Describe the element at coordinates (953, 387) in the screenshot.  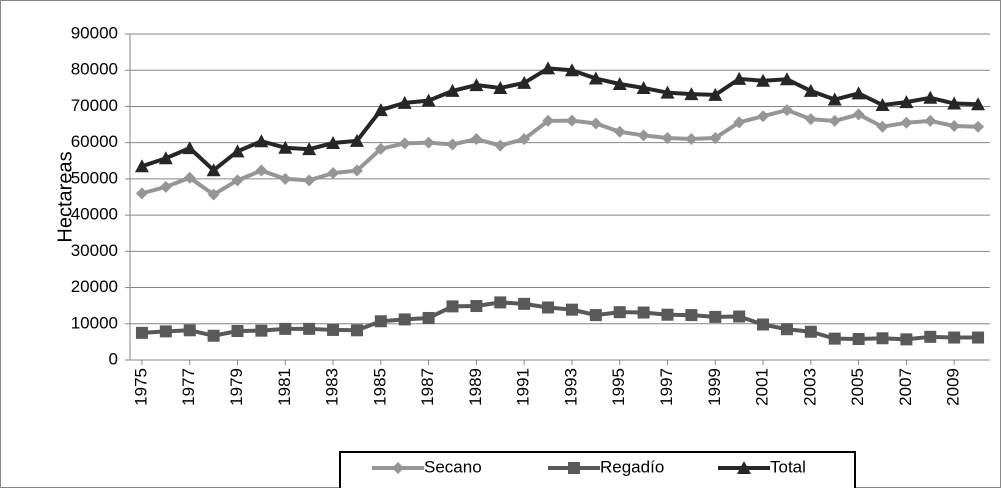
I see `x-tick-label: 2009` at that location.